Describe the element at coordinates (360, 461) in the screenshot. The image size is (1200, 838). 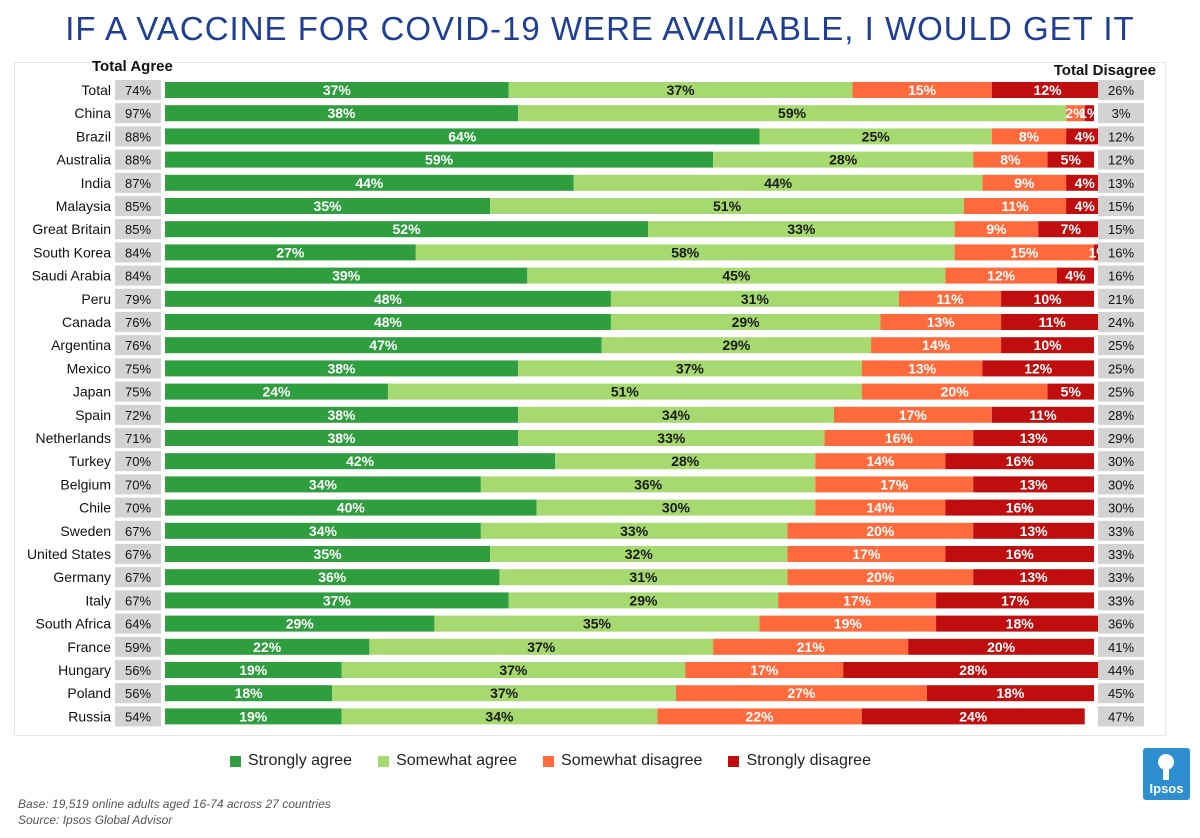
I see `bar-value-label: 42%` at that location.